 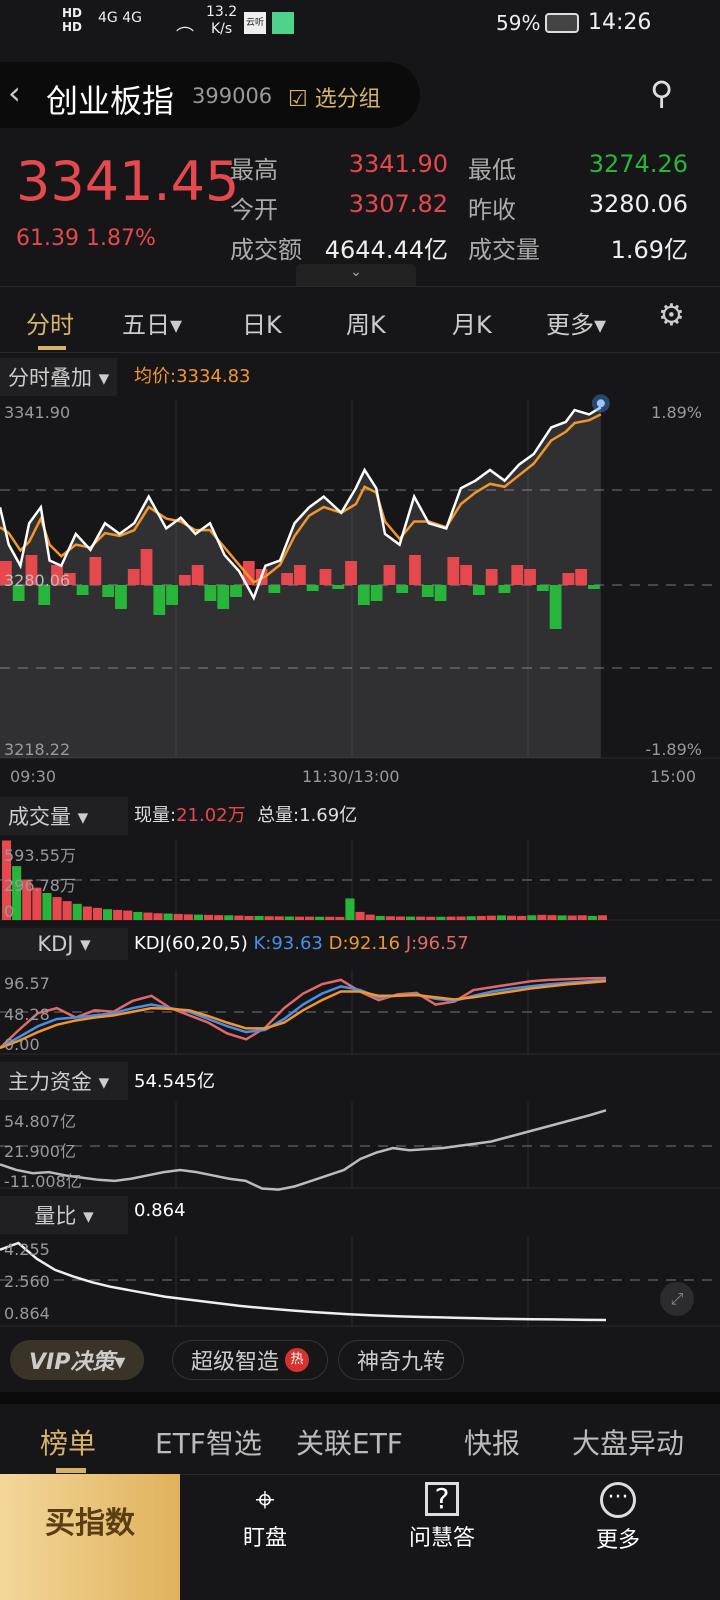 I want to click on tab-0: 分时, so click(x=50, y=325).